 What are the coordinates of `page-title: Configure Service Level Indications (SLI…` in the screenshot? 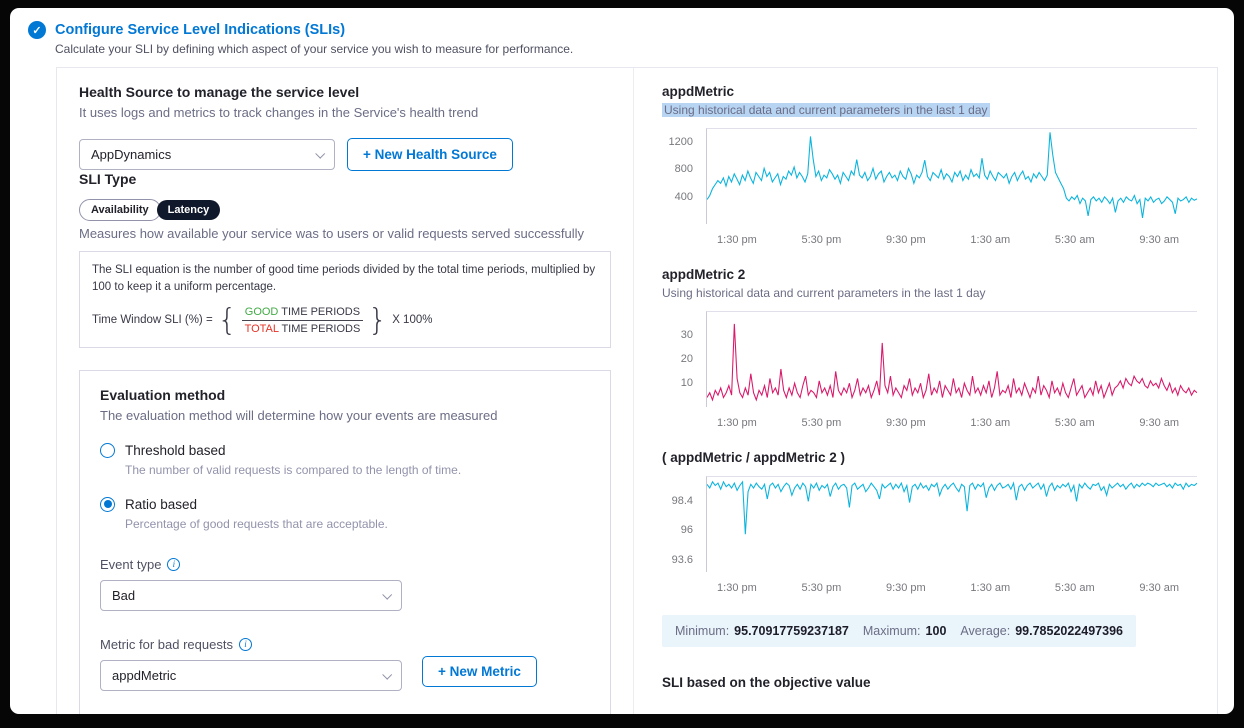 It's located at (200, 30).